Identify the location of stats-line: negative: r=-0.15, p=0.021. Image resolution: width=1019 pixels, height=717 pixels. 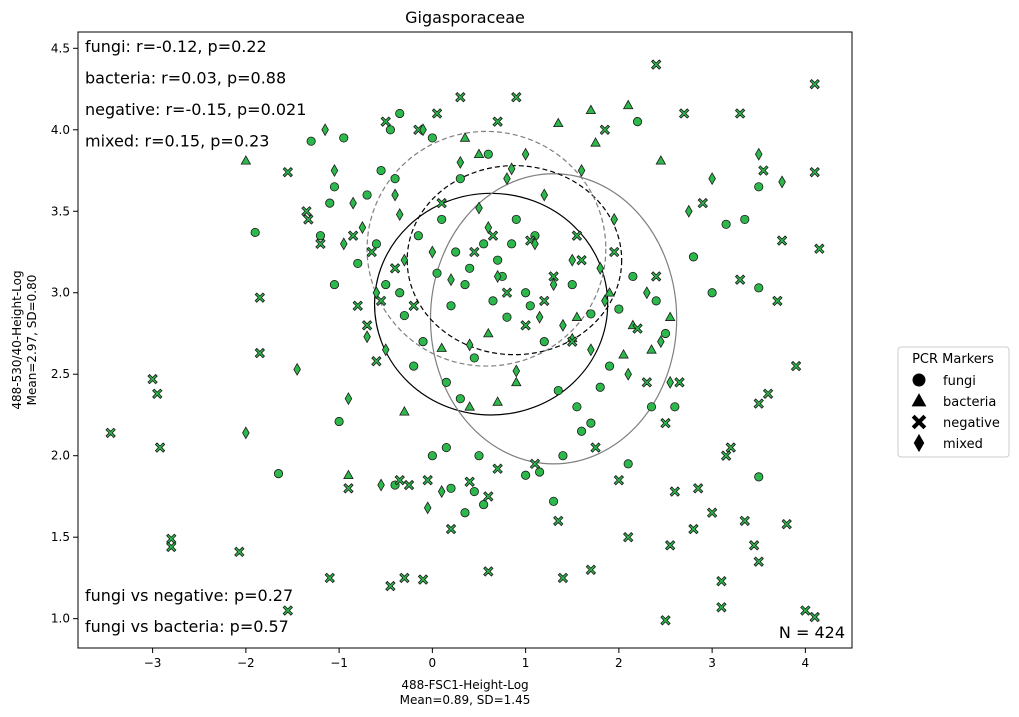
(195, 109).